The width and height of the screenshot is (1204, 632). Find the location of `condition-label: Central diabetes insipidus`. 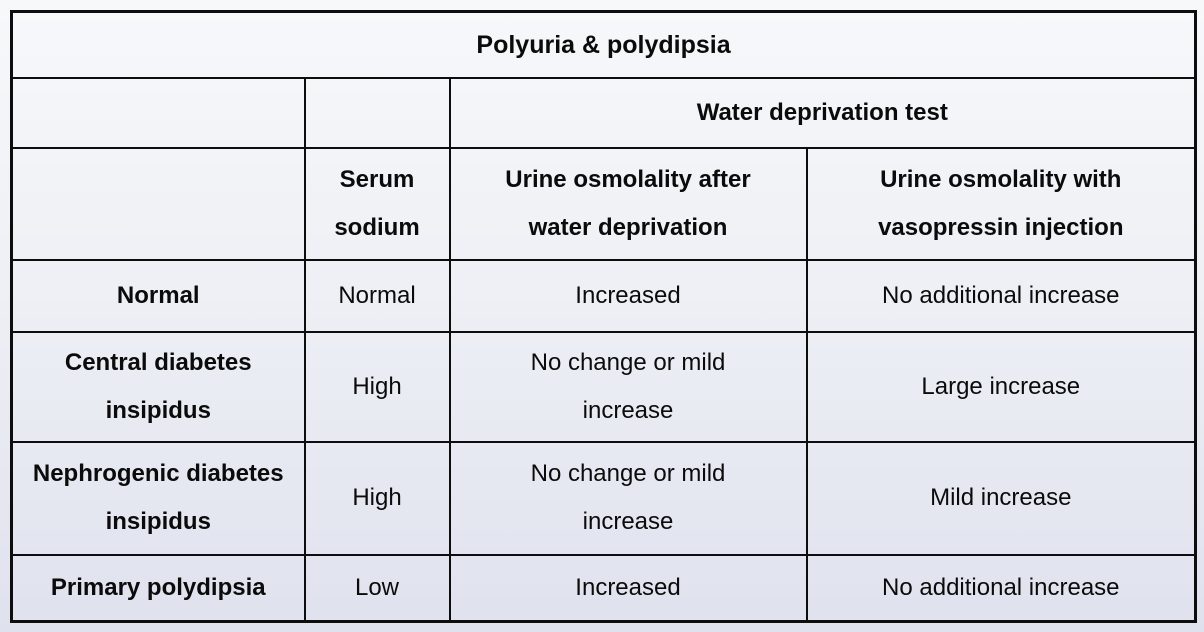

condition-label: Central diabetes insipidus is located at coordinates (158, 386).